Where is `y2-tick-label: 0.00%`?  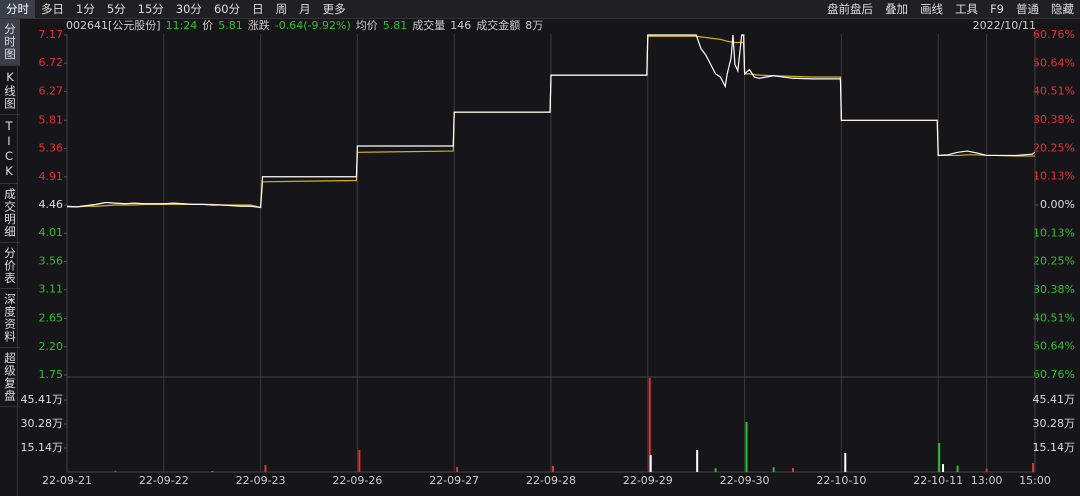 y2-tick-label: 0.00% is located at coordinates (1057, 204).